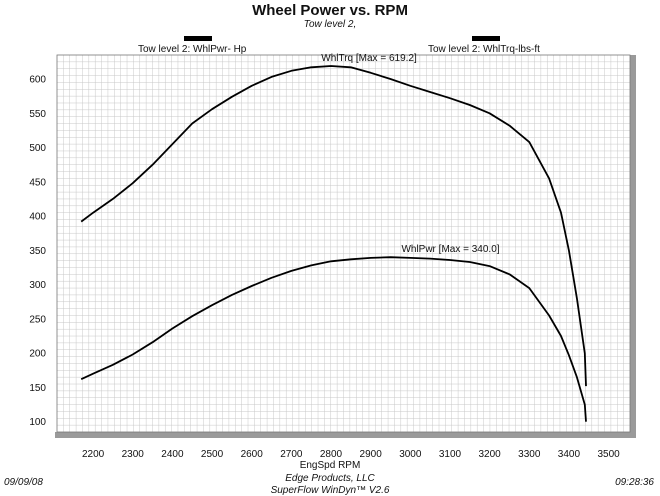 This screenshot has width=660, height=496. What do you see at coordinates (198, 38) in the screenshot?
I see `power-legend-swatch` at bounding box center [198, 38].